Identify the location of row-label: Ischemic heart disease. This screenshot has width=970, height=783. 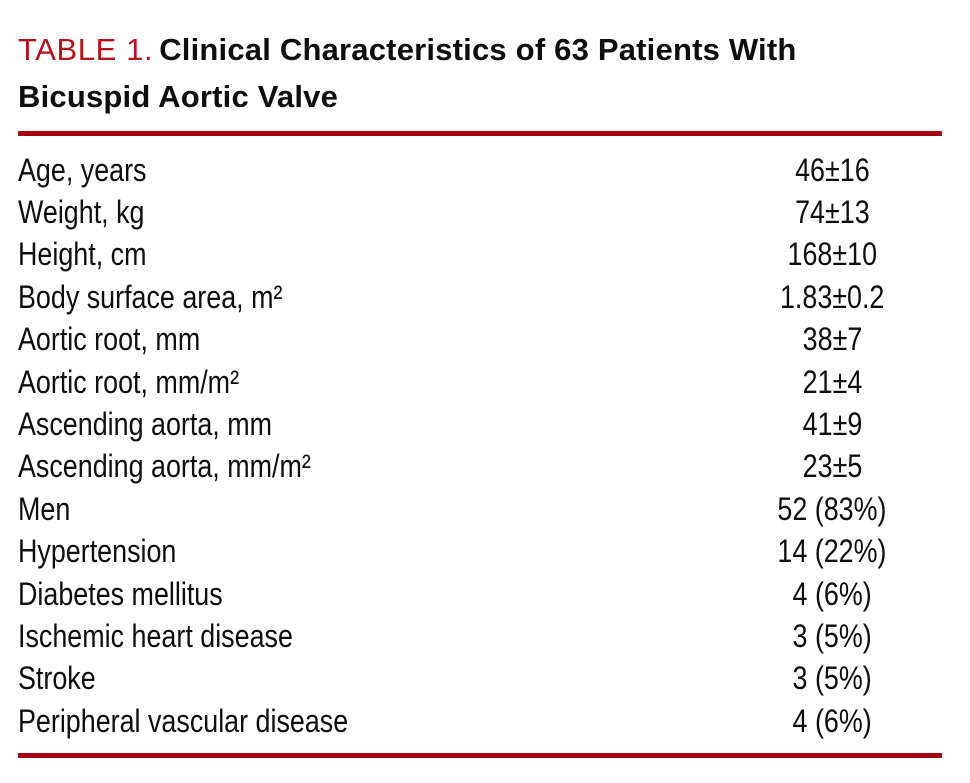
(155, 635).